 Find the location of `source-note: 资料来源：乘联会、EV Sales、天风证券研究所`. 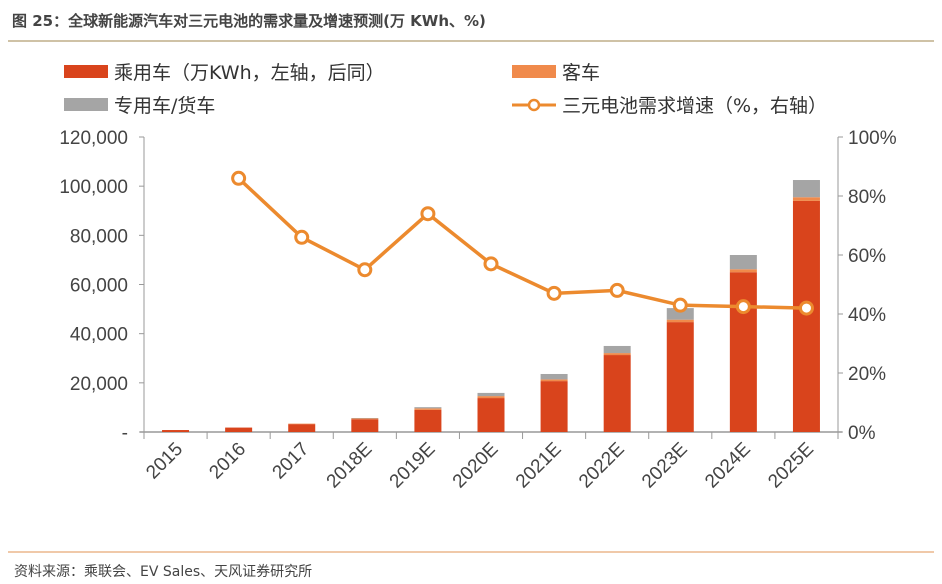

source-note: 资料来源：乘联会、EV Sales、天风证券研究所 is located at coordinates (163, 572).